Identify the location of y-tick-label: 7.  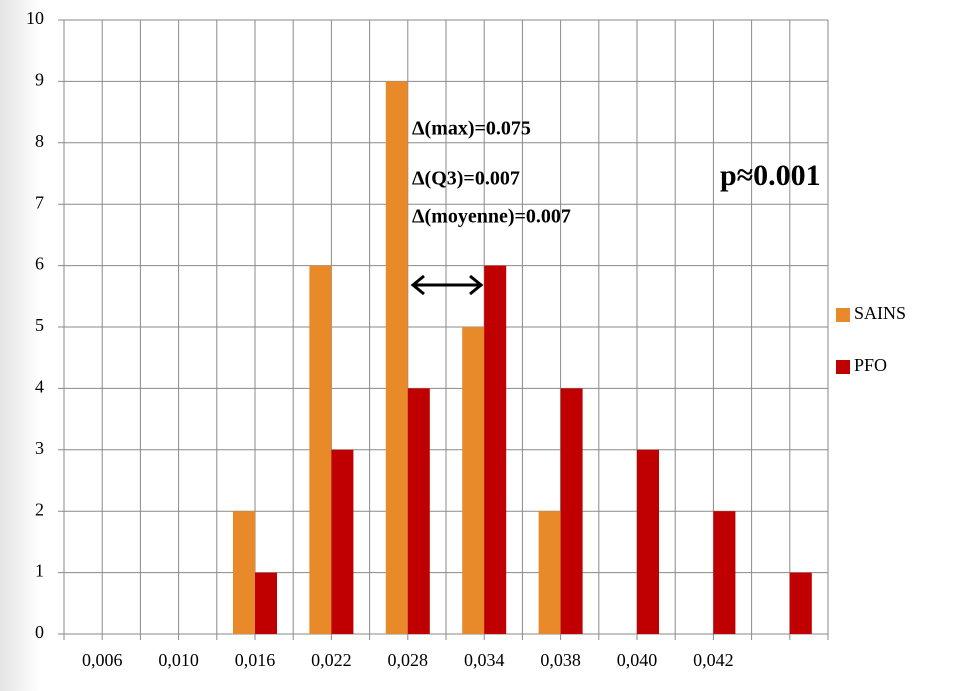
(39, 202).